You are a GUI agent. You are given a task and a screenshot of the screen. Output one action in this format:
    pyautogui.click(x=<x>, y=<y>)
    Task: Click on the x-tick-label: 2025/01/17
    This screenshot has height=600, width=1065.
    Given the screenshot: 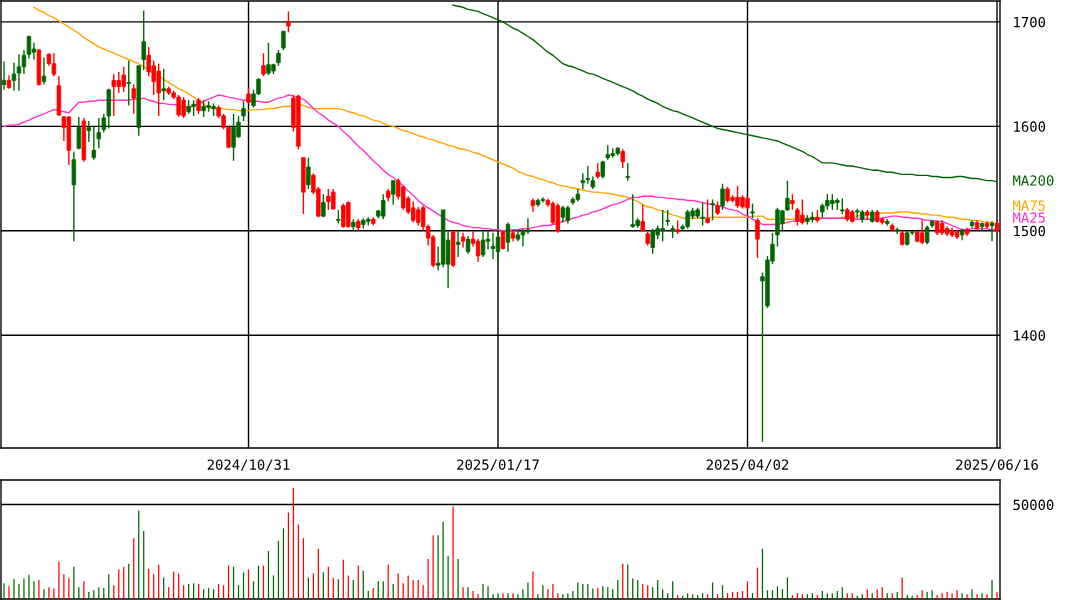 What is the action you would take?
    pyautogui.click(x=498, y=465)
    